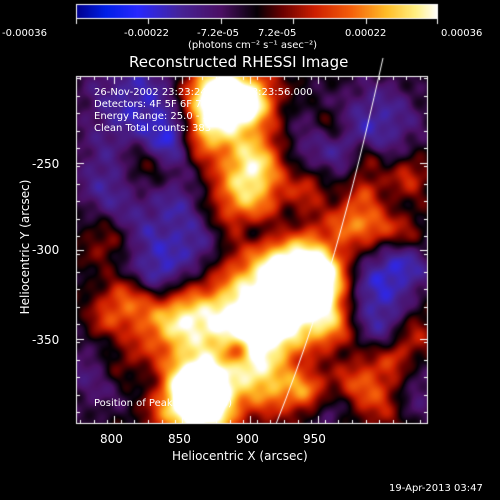 The image size is (500, 500). I want to click on info-energy-range: Energy Range: 25.0 - 50.0 keV, so click(170, 116).